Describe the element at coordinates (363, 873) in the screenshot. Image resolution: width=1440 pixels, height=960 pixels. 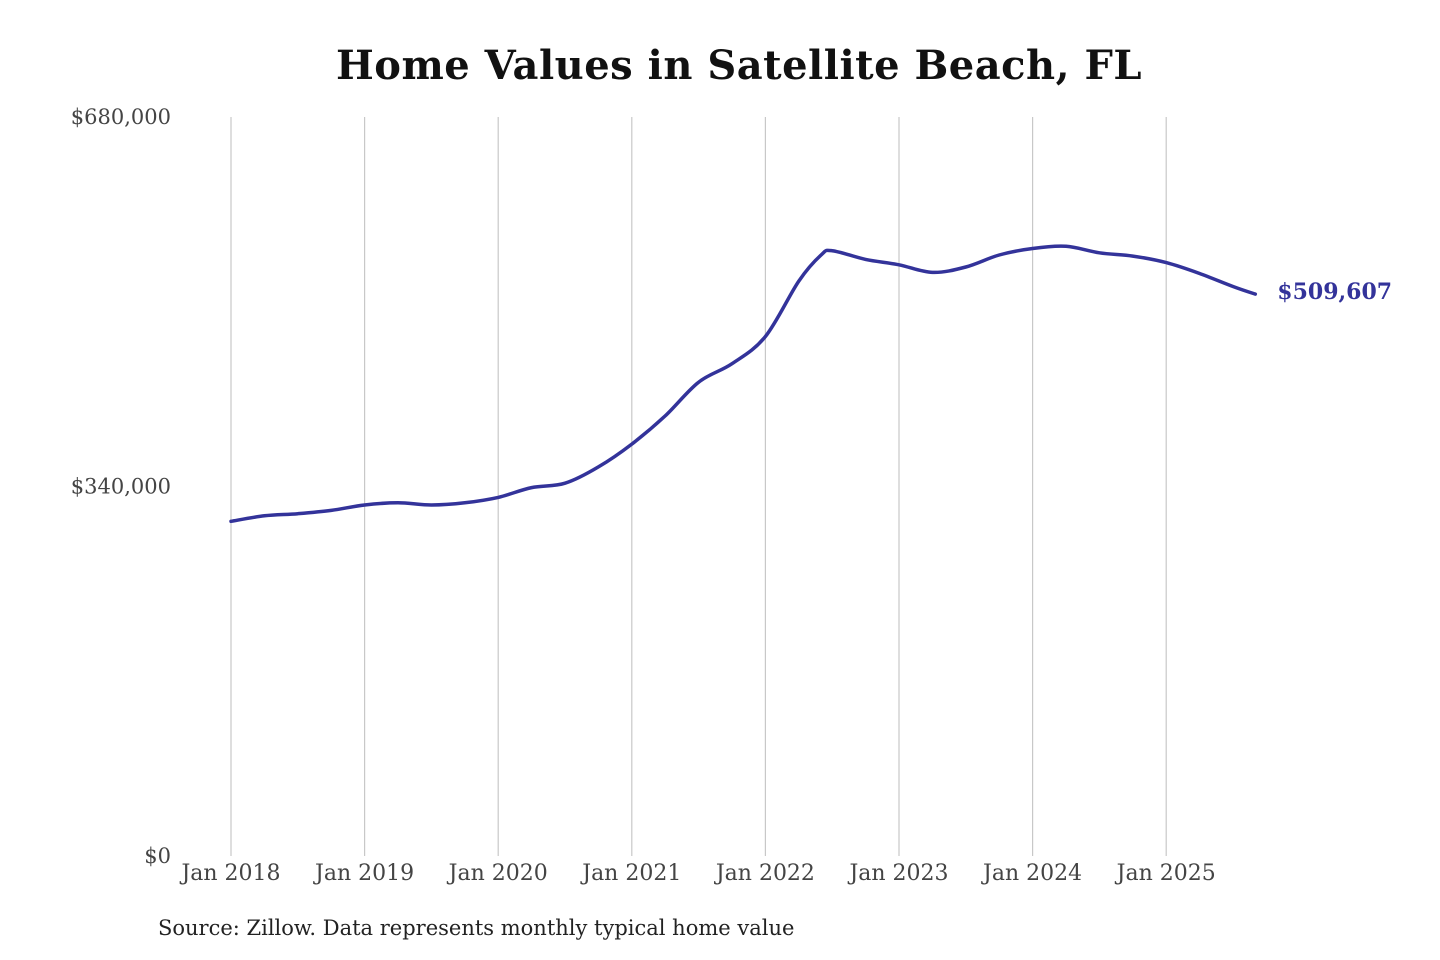
I see `x-tick-label: Jan 2019` at that location.